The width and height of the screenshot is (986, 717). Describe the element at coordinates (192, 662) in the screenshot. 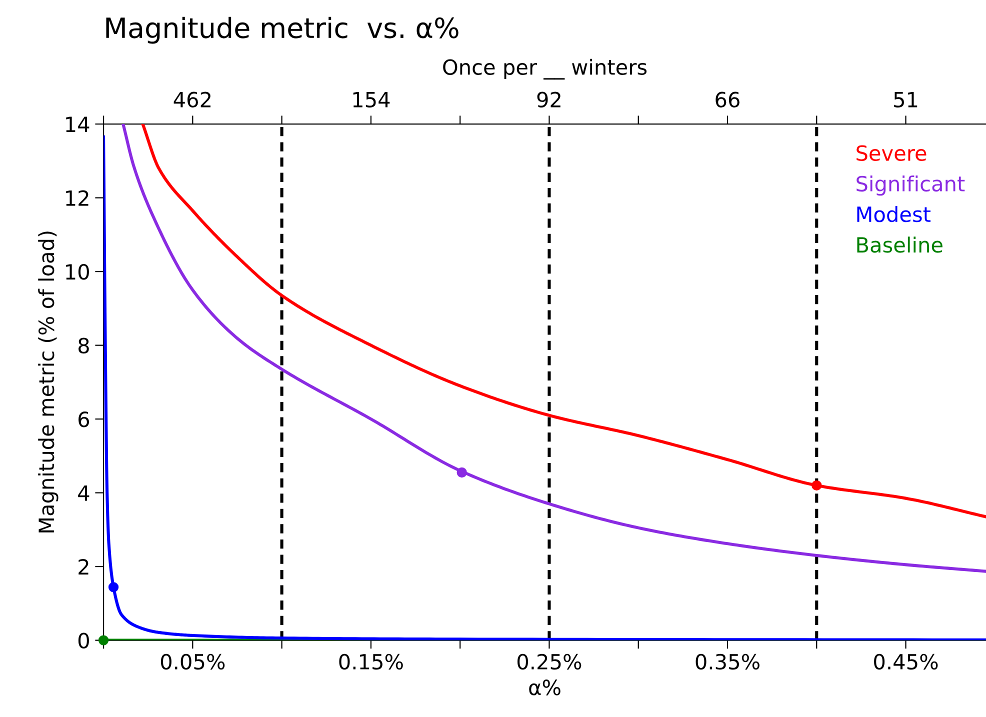

I see `x-tick-label: 0.05%` at that location.